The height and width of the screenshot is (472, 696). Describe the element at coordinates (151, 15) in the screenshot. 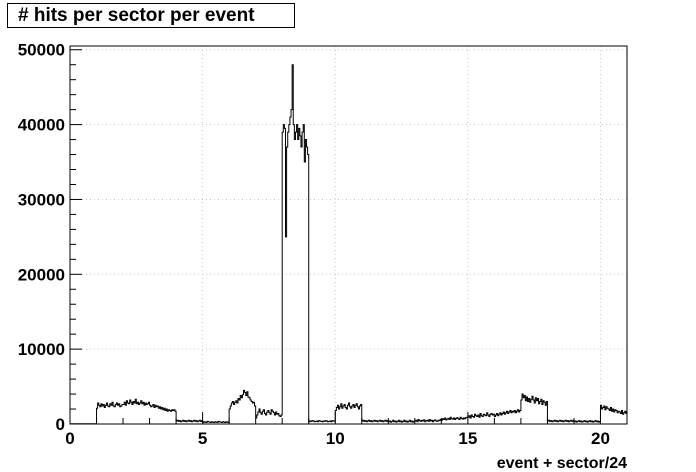

I see `chart-title: # hits per sector per event` at that location.